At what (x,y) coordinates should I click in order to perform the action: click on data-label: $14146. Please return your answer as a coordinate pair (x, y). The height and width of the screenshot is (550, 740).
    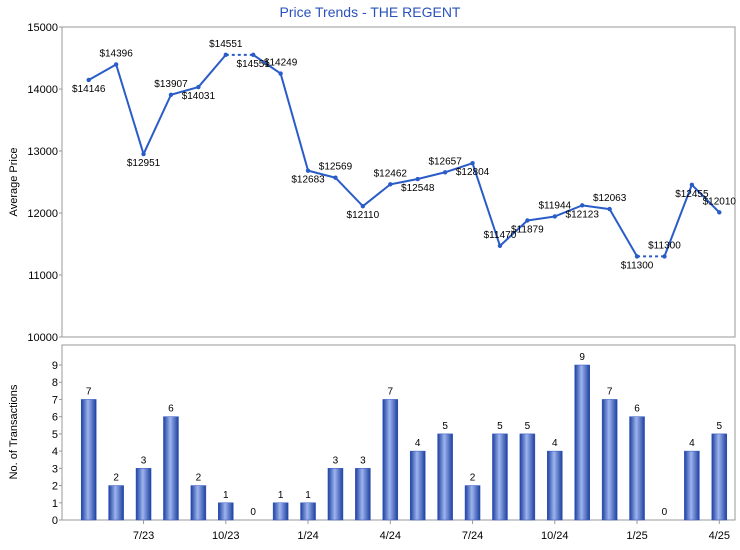
    Looking at the image, I should click on (89, 89).